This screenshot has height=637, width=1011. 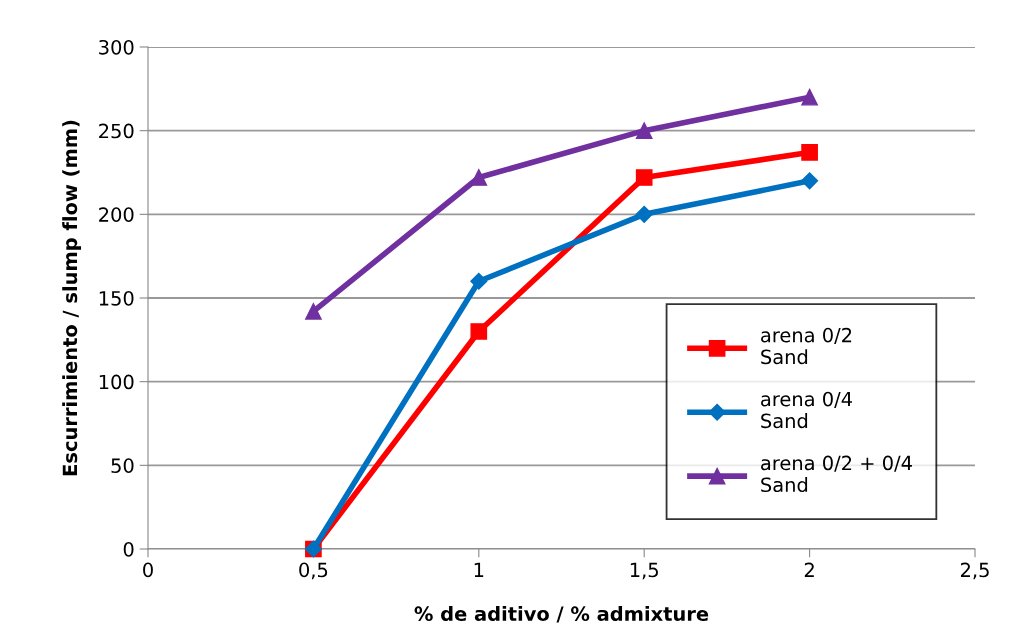 What do you see at coordinates (128, 549) in the screenshot?
I see `y-tick-label: 0` at bounding box center [128, 549].